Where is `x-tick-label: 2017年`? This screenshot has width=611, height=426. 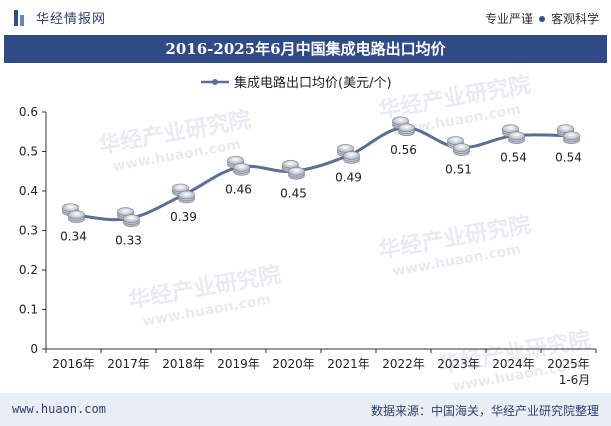 x-tick-label: 2017年 is located at coordinates (128, 364).